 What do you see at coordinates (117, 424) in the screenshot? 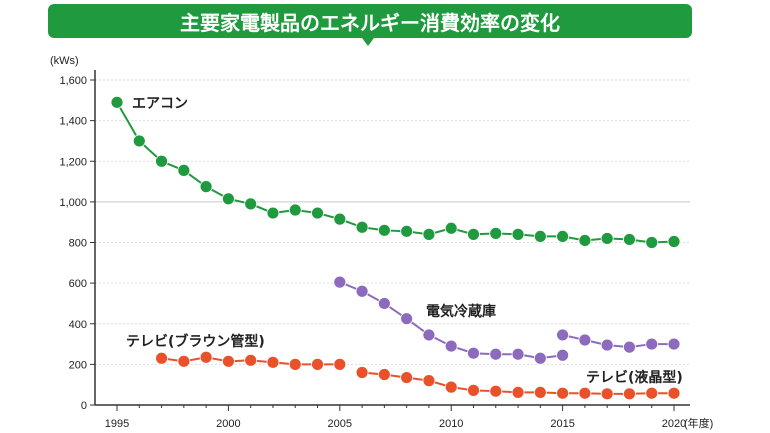
I see `x-tick-label: 1995` at bounding box center [117, 424].